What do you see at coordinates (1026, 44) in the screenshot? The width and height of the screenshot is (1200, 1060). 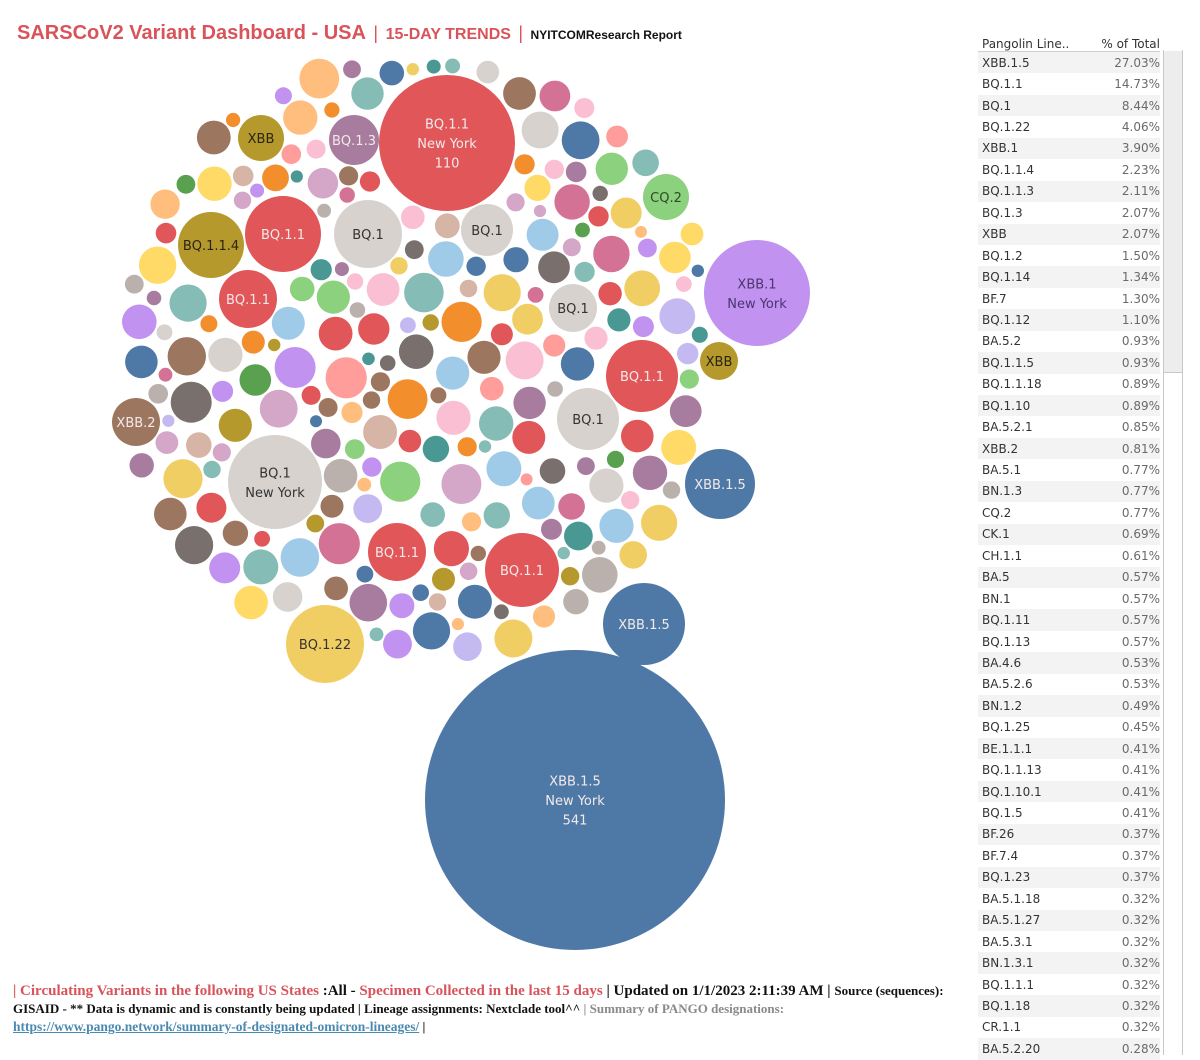 I see `column-header-lineage: Pangolin Line..` at bounding box center [1026, 44].